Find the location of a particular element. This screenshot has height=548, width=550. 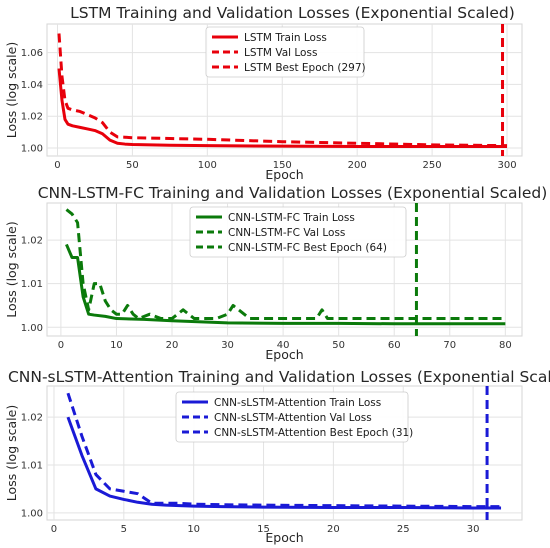

legend-label: LSTM Best Epoch (297) is located at coordinates (305, 68).